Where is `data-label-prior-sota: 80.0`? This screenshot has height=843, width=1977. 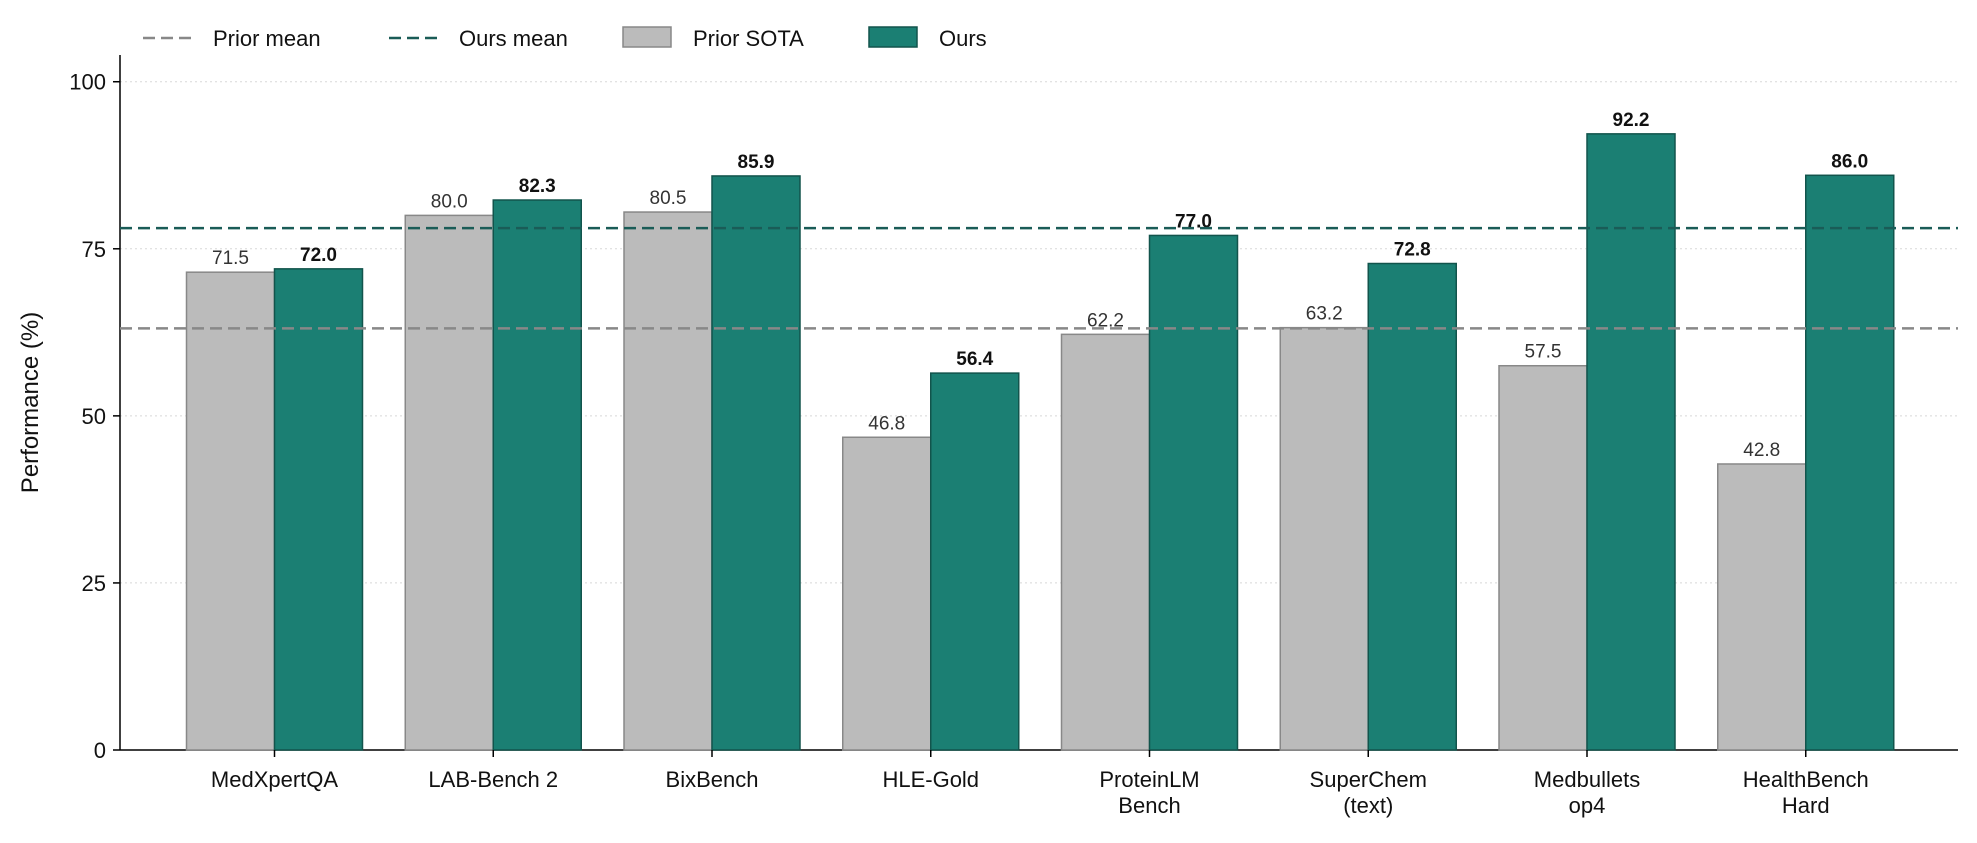 data-label-prior-sota: 80.0 is located at coordinates (449, 201).